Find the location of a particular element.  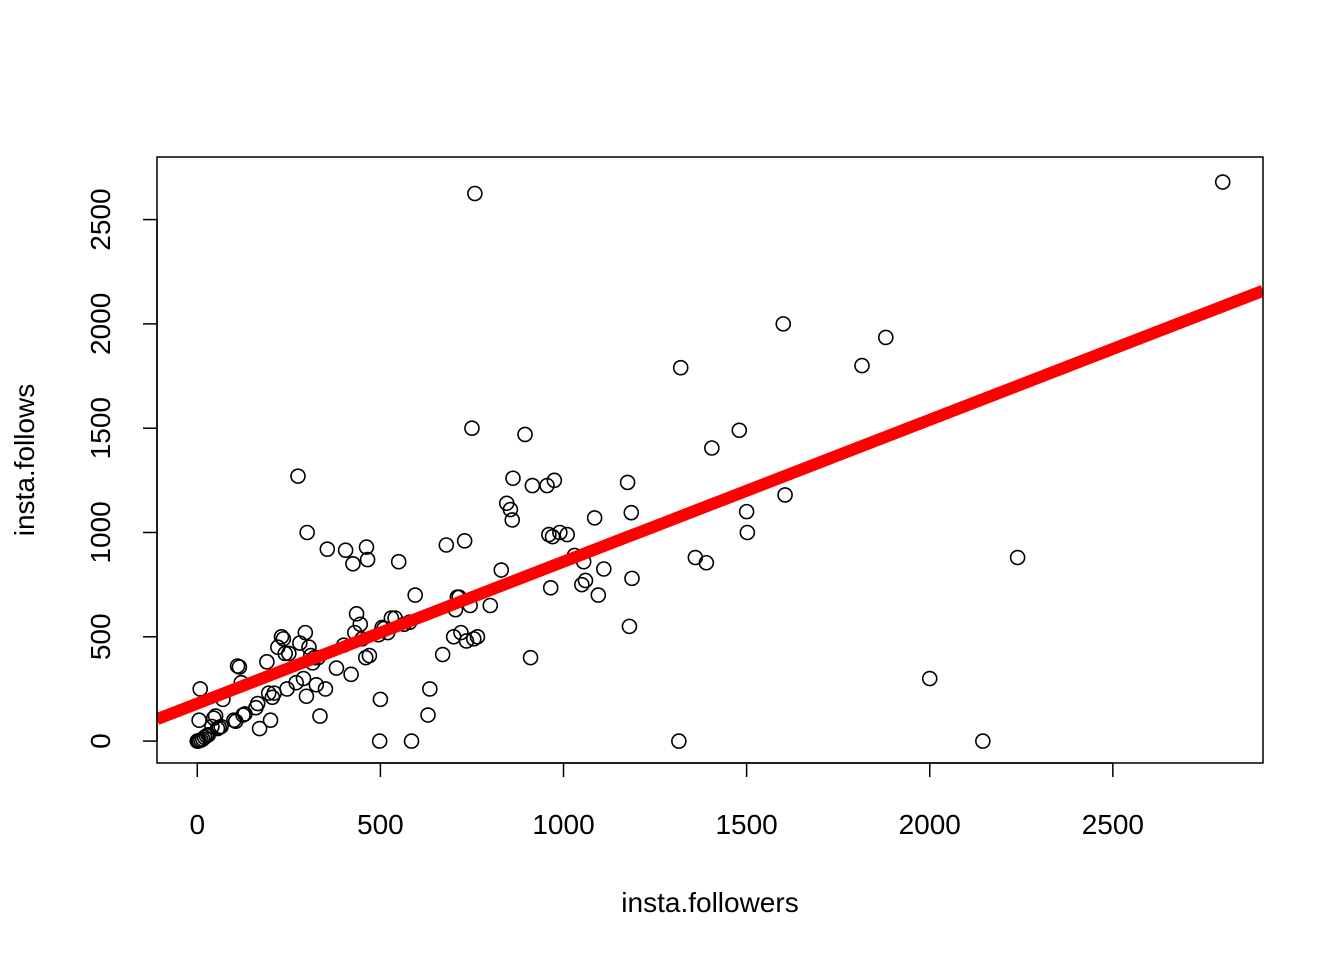

x-tick-label: 500 is located at coordinates (380, 824).